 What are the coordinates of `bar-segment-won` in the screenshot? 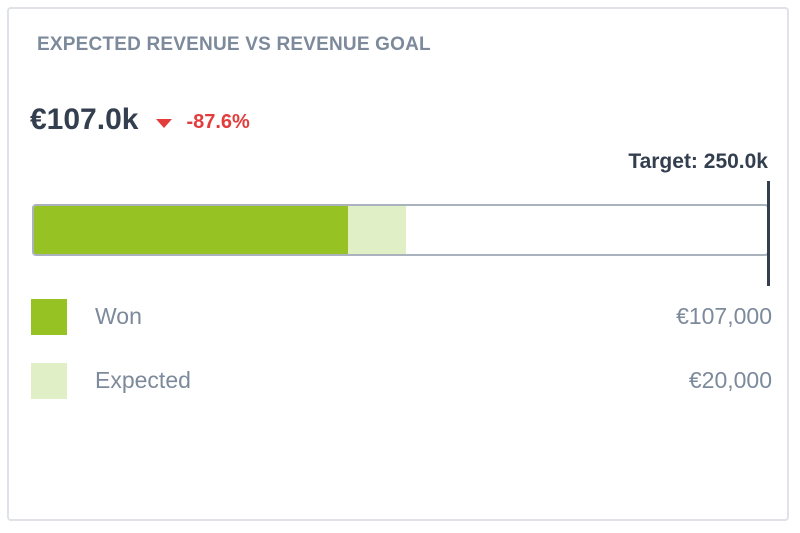 It's located at (191, 230).